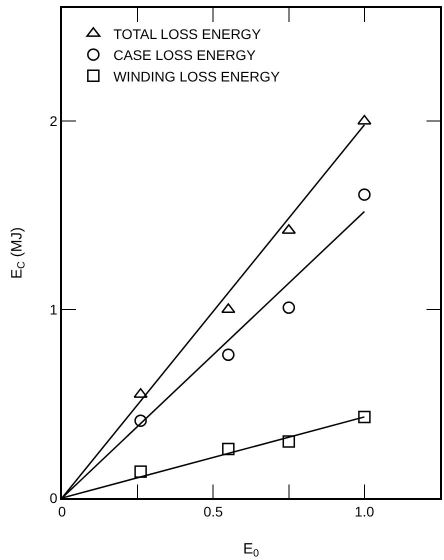 This screenshot has width=444, height=560. What do you see at coordinates (54, 120) in the screenshot?
I see `y-tick-label: 2` at bounding box center [54, 120].